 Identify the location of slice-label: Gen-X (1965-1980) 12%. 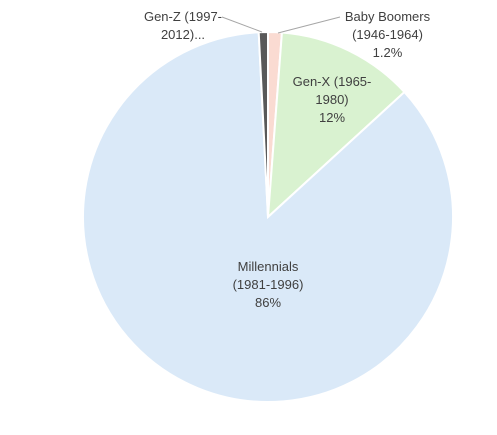
(332, 100).